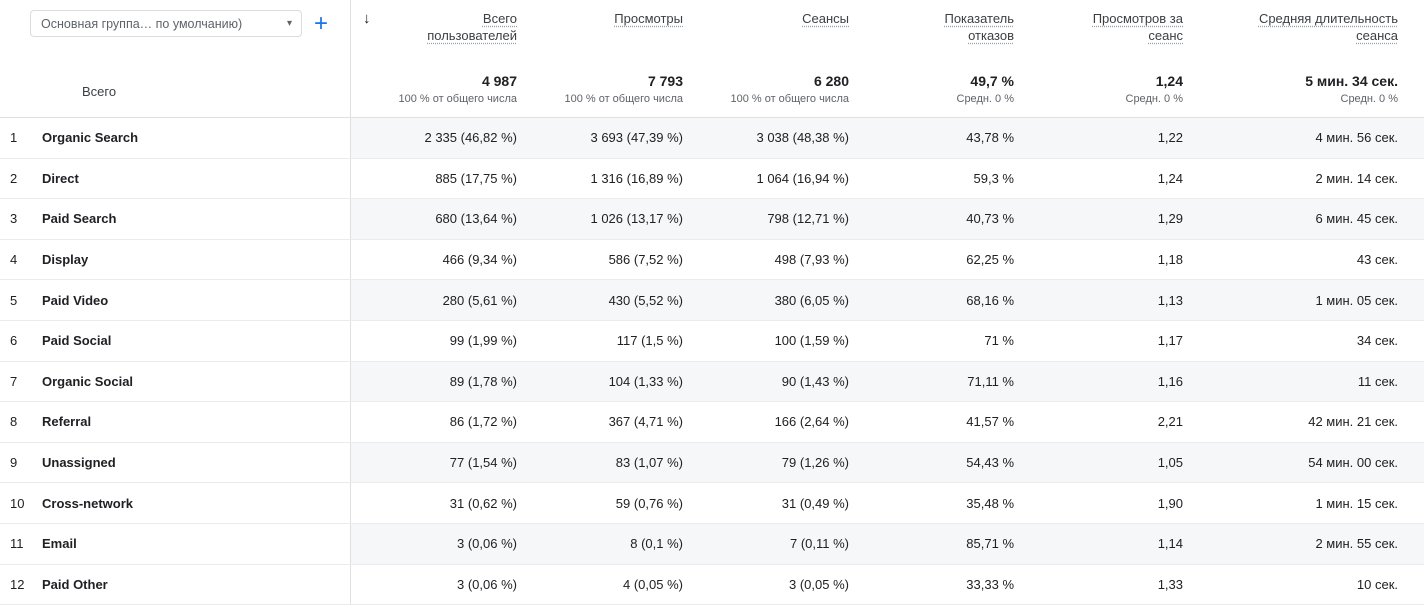 The image size is (1424, 606). I want to click on metric-value: 1,29, so click(1112, 219).